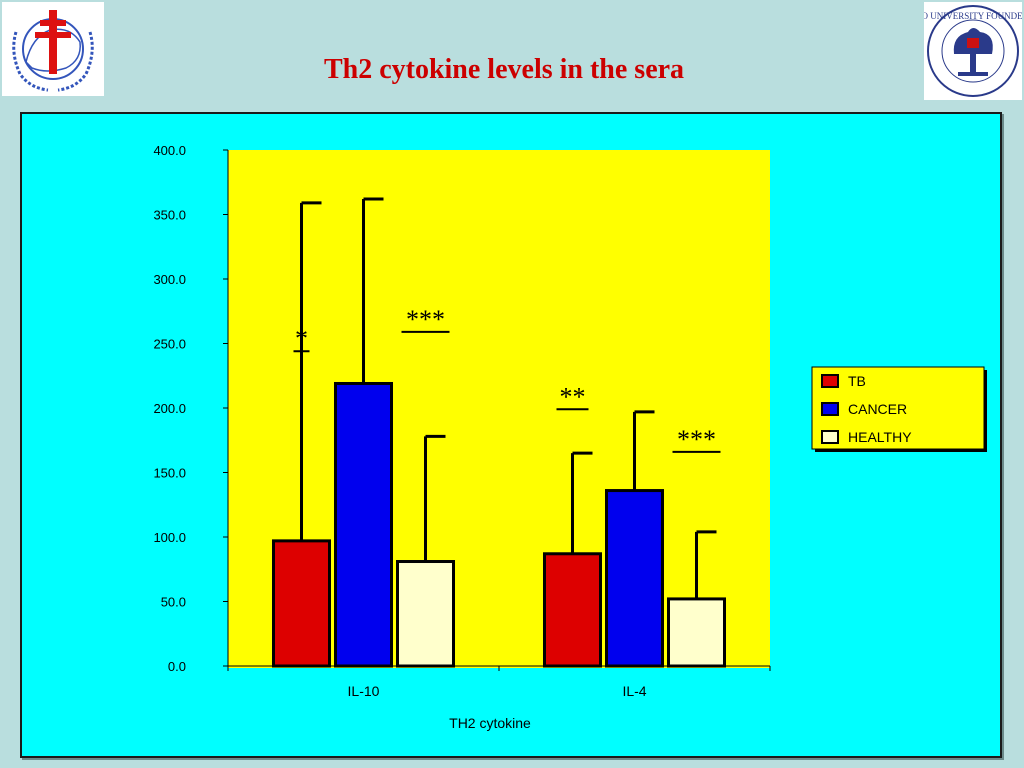  I want to click on significance-label: *, so click(301, 338).